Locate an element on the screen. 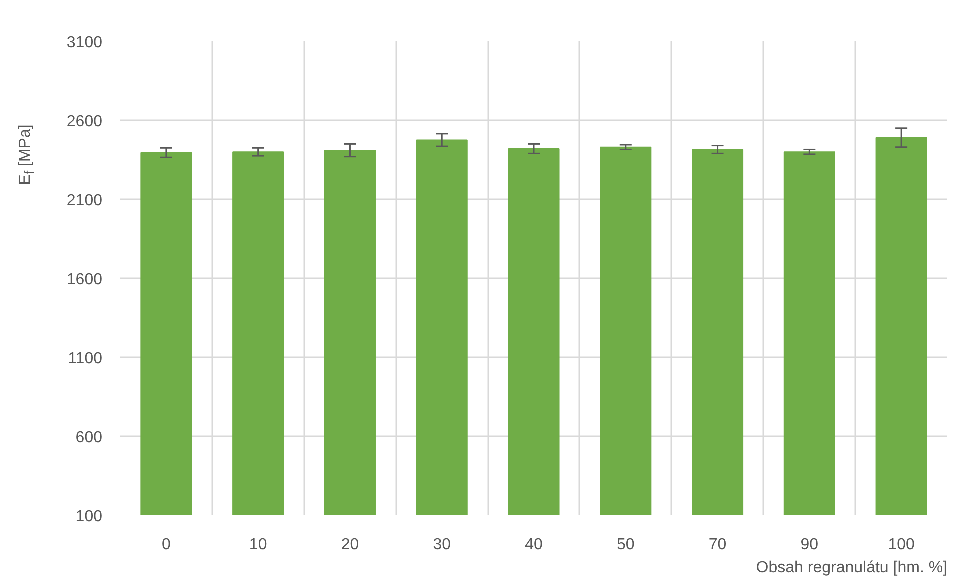  y-tick-label: 1100 is located at coordinates (85, 359).